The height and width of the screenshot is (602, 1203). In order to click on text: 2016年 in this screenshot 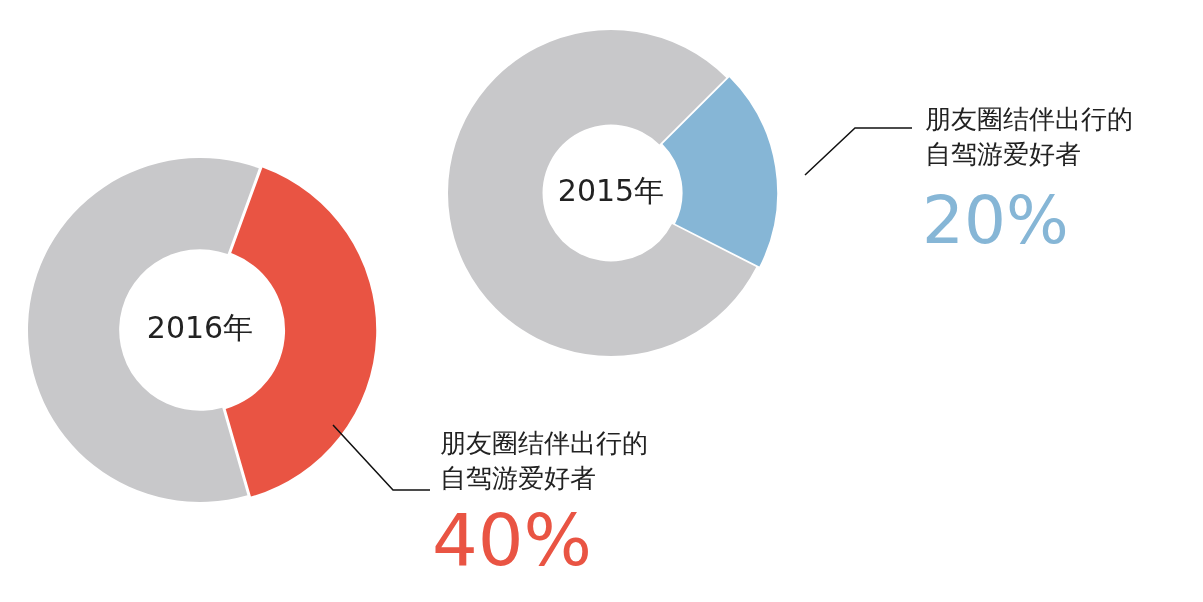, I will do `click(200, 327)`.